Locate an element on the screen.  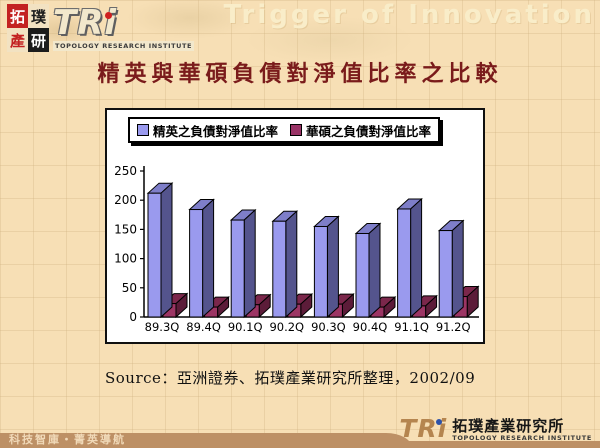
svg-text: 89.3Q is located at coordinates (162, 327).